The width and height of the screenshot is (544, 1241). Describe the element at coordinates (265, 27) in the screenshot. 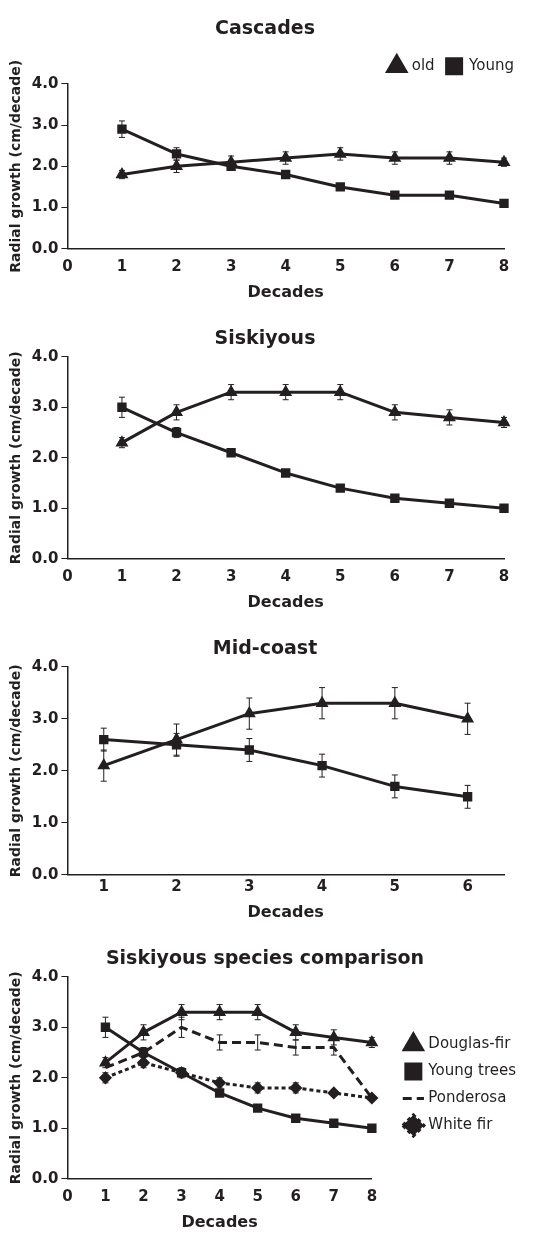

I see `chart-title: Cascades` at that location.